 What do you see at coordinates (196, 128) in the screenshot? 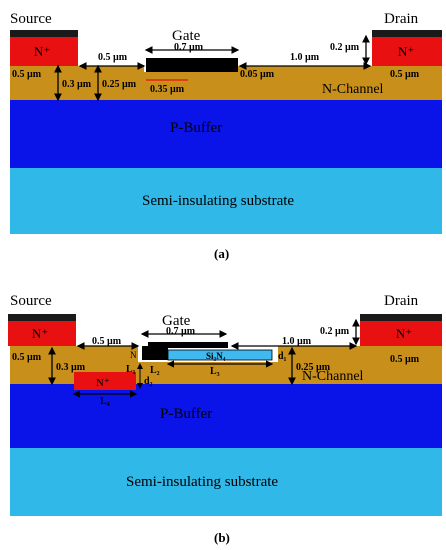
I see `p-buffer-label: P-Buffer` at bounding box center [196, 128].